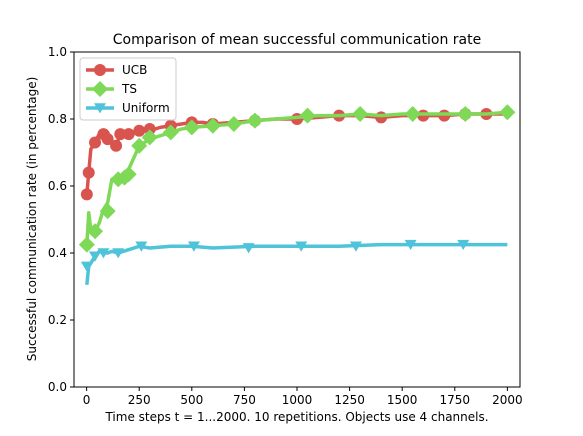 This screenshot has width=583, height=436. What do you see at coordinates (57, 119) in the screenshot?
I see `y-tick-label: 0.8` at bounding box center [57, 119].